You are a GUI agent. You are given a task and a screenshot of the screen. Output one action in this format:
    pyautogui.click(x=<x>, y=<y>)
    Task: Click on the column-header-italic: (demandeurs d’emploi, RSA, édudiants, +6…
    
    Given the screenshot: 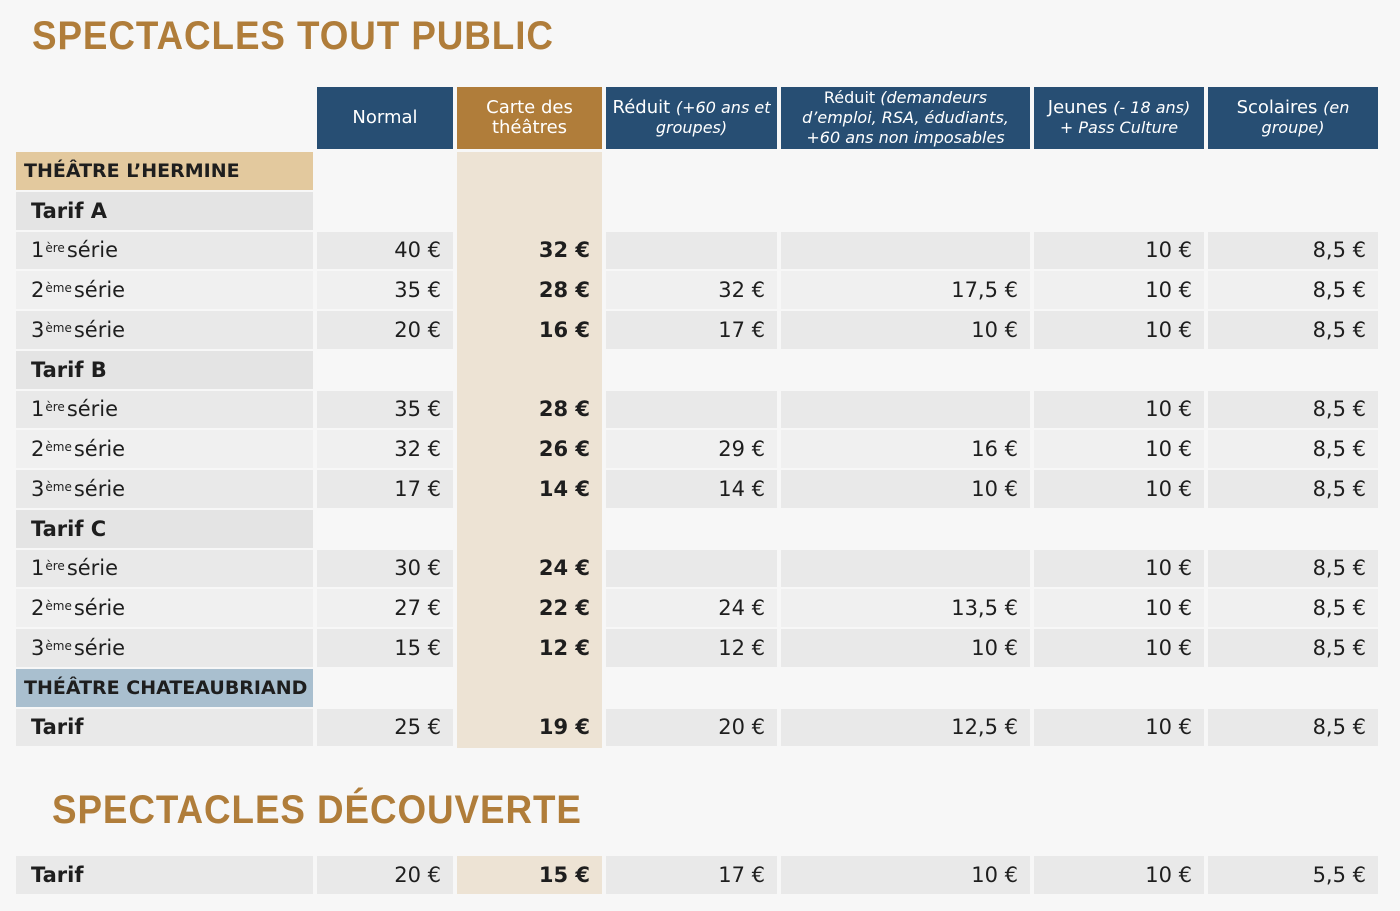 What is the action you would take?
    pyautogui.click(x=905, y=117)
    